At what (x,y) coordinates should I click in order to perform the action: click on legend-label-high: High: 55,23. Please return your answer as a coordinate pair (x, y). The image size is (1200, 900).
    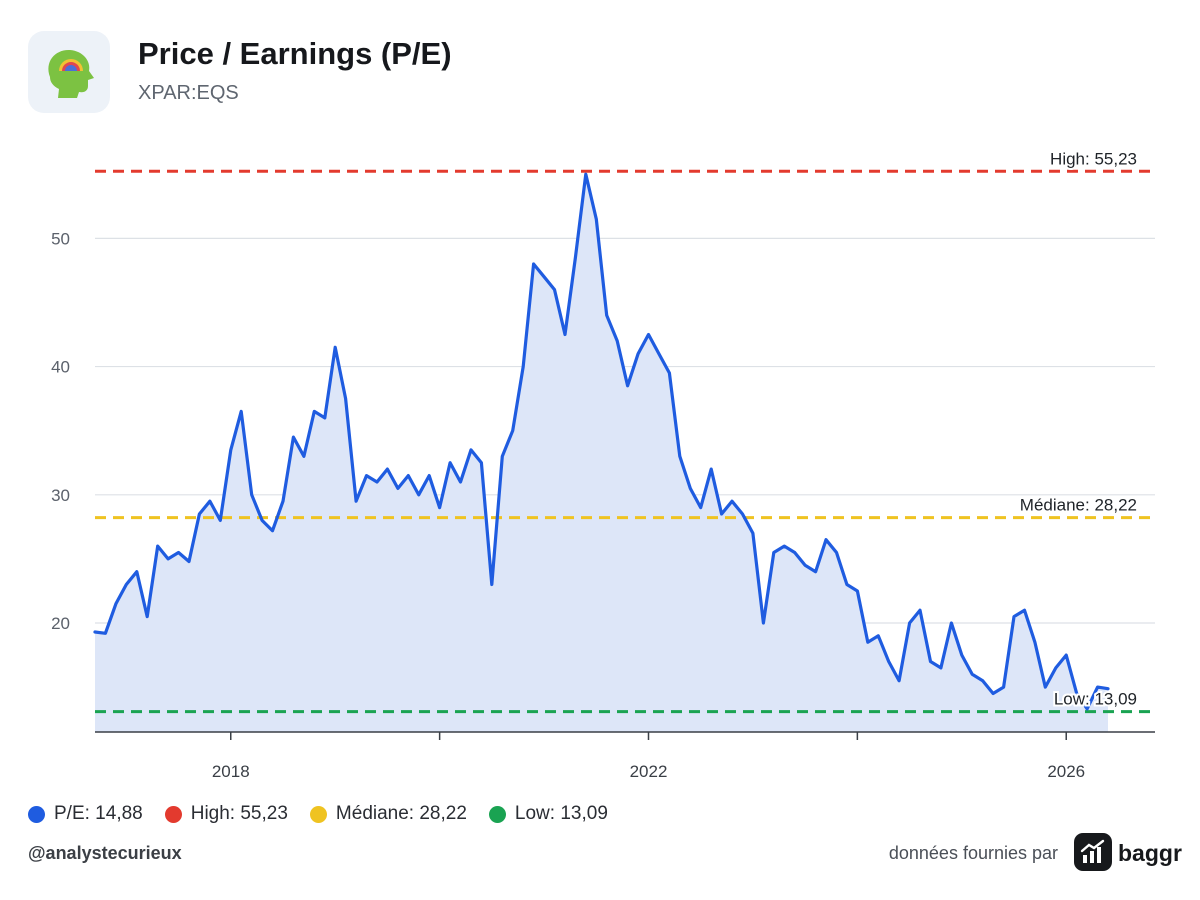
    Looking at the image, I should click on (239, 813).